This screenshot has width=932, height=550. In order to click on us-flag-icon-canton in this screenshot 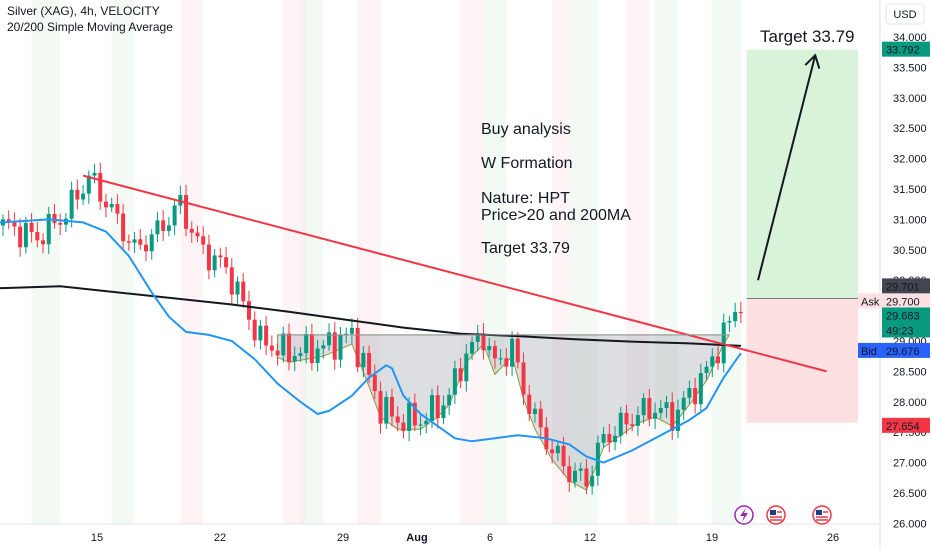, I will do `click(773, 512)`.